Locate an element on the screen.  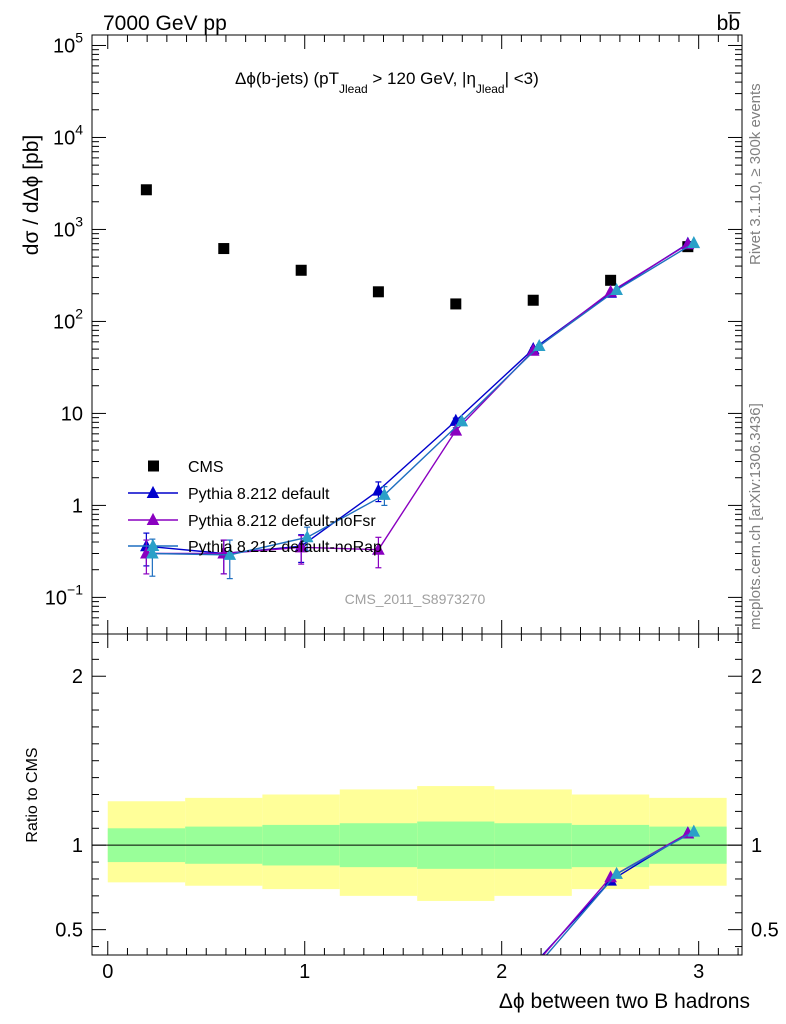
collision-energy-label: 7000 GeV pp is located at coordinates (165, 23).